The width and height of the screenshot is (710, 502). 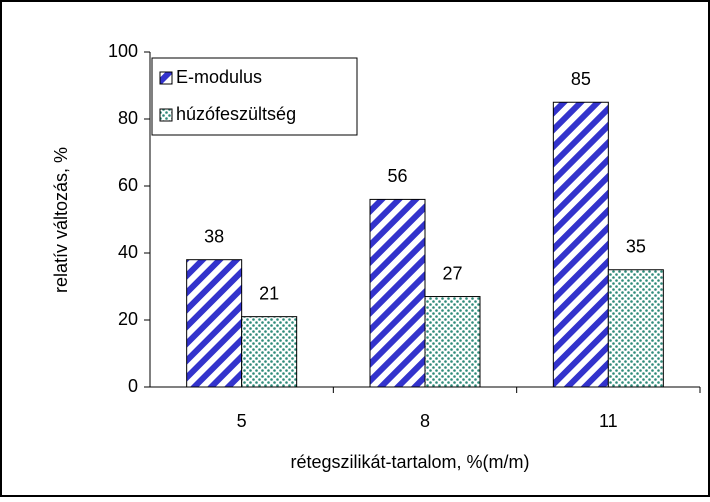 I want to click on y-tick-label: 80, so click(x=128, y=118).